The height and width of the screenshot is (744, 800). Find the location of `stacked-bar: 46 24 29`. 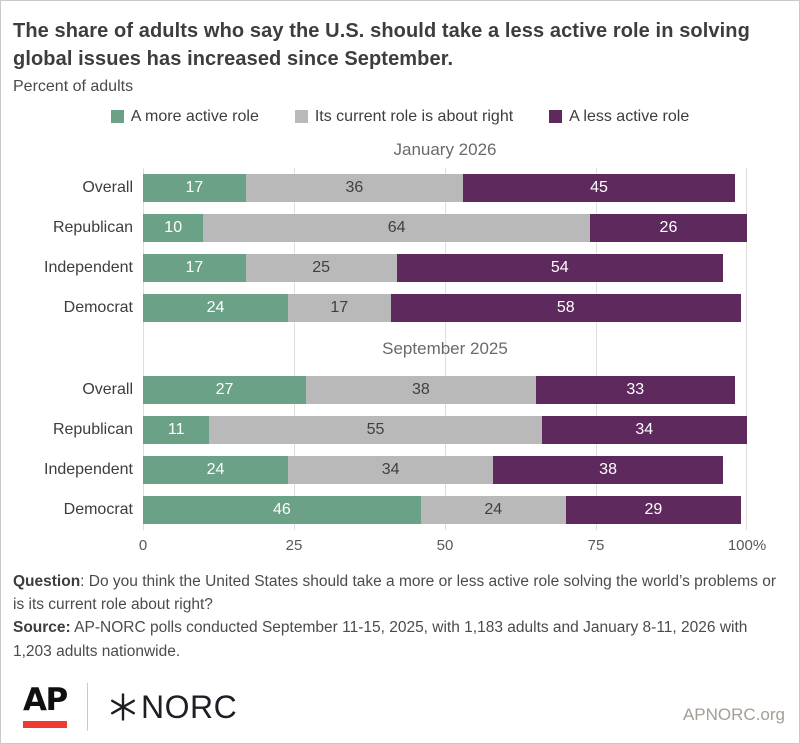

stacked-bar: 46 24 29 is located at coordinates (445, 509).